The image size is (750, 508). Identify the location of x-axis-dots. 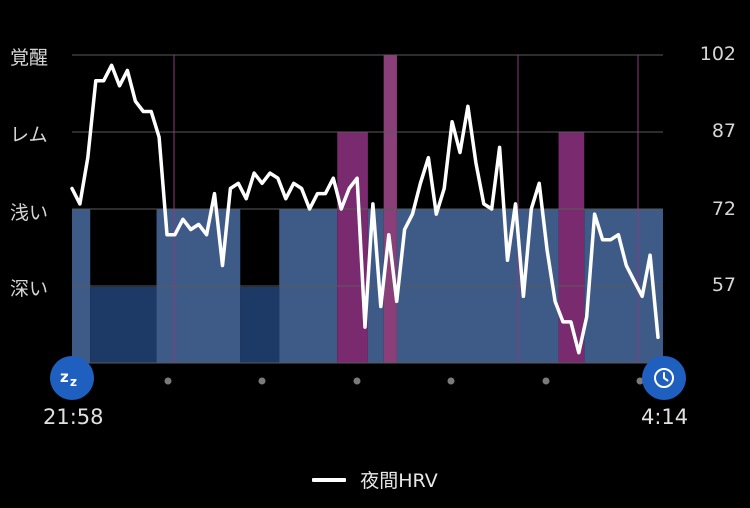
(404, 381).